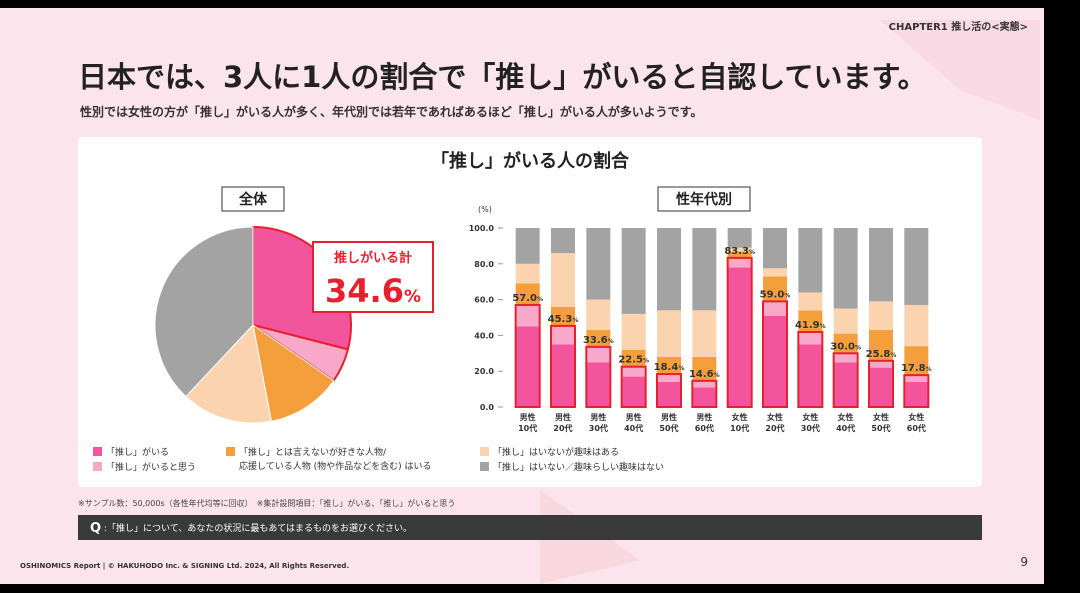  I want to click on total-label: 30.0%, so click(845, 346).